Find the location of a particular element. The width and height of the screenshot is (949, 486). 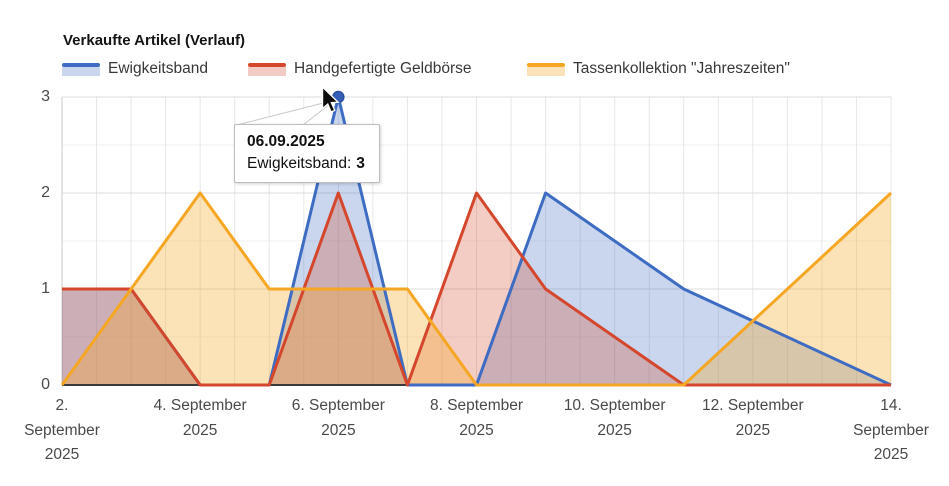

legend-label: Handgefertigte Geldbörse is located at coordinates (383, 68).